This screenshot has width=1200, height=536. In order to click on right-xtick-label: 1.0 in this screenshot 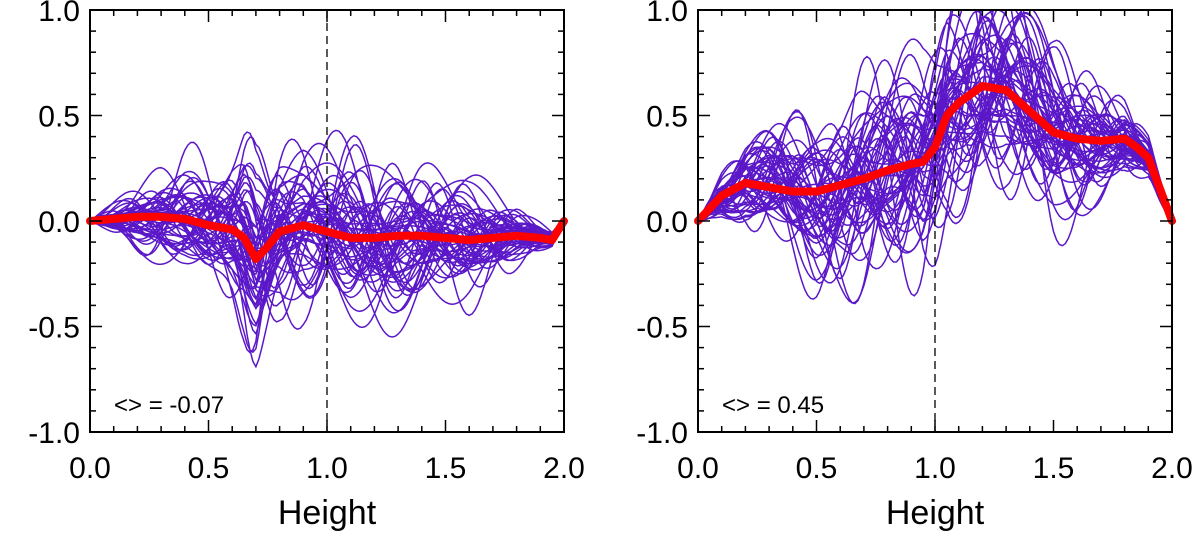, I will do `click(935, 468)`.